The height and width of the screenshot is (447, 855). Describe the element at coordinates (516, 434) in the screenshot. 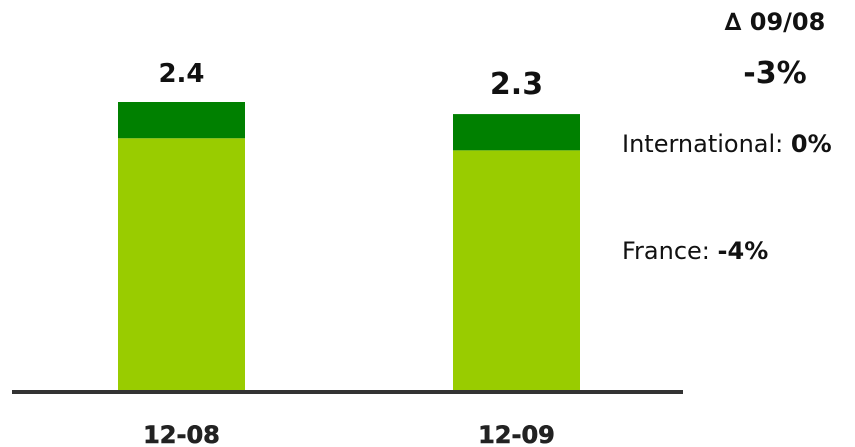

I see `x-tick-label-12-09: 12-09` at that location.